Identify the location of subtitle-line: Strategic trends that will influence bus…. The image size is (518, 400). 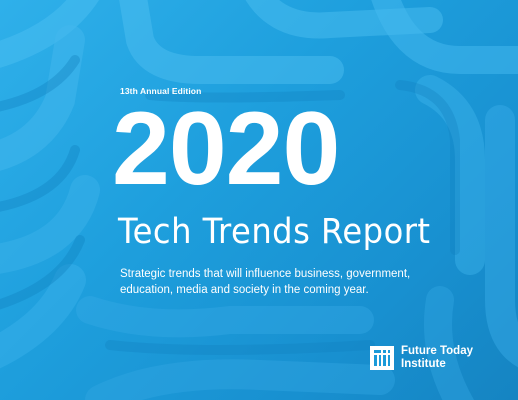
(265, 274).